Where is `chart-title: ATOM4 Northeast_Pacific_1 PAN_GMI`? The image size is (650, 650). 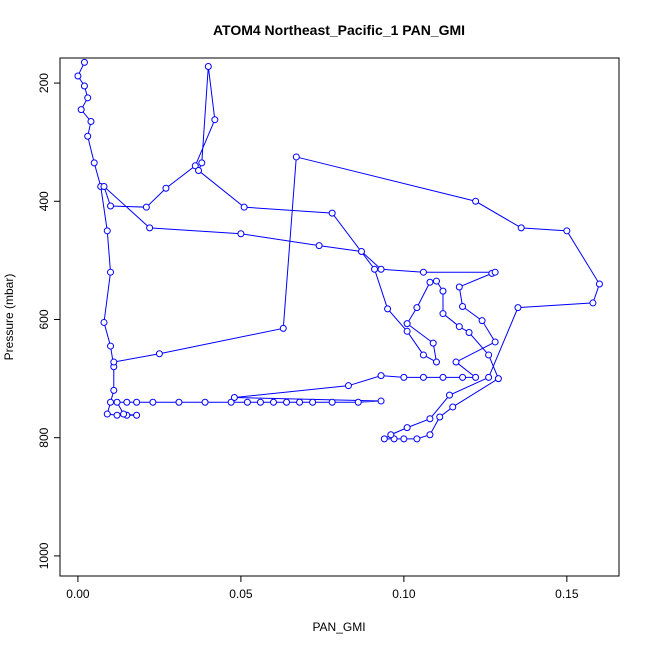
chart-title: ATOM4 Northeast_Pacific_1 PAN_GMI is located at coordinates (339, 30).